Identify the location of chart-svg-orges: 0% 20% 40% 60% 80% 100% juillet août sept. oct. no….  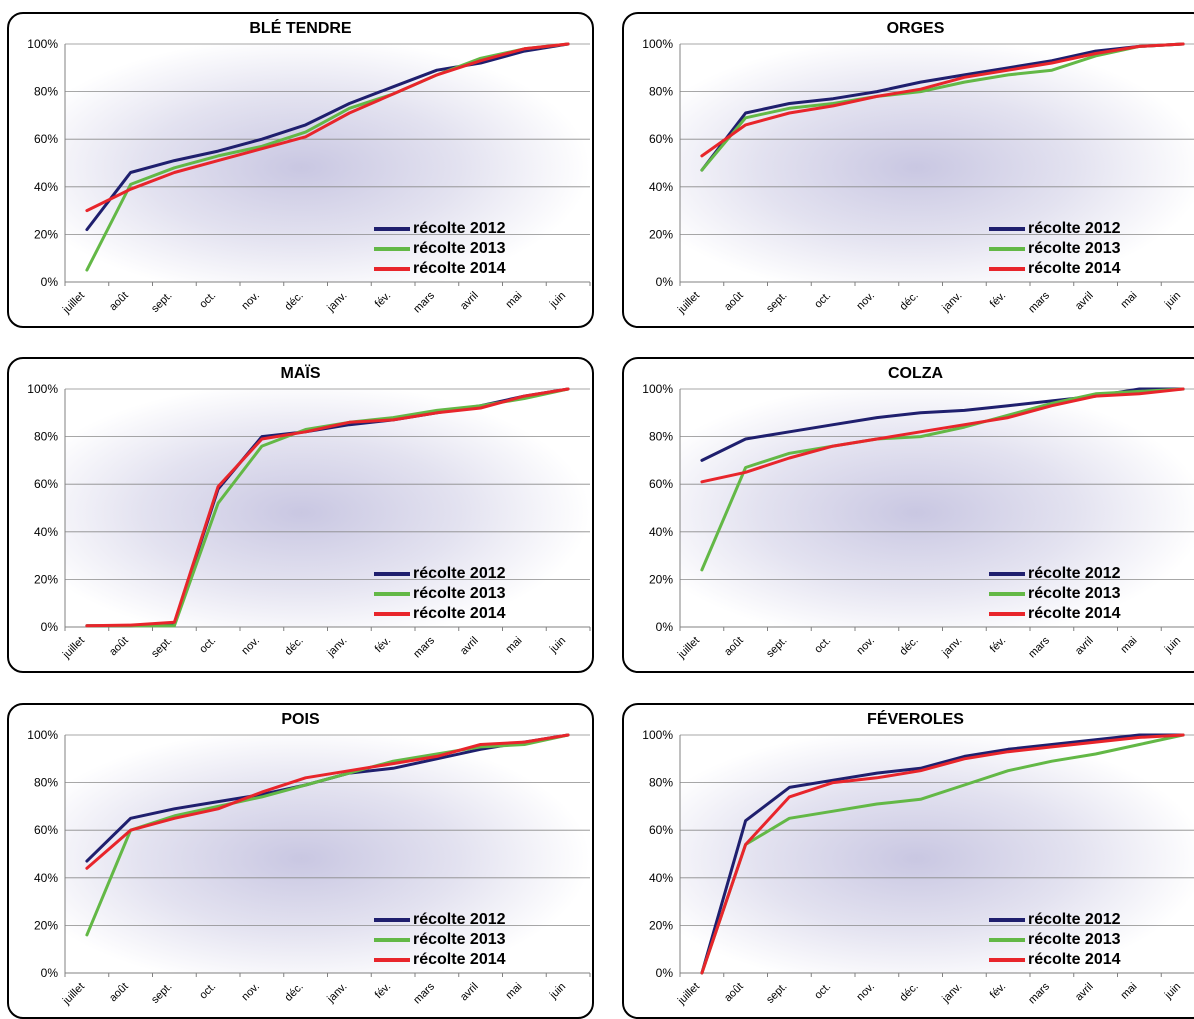
(918, 177).